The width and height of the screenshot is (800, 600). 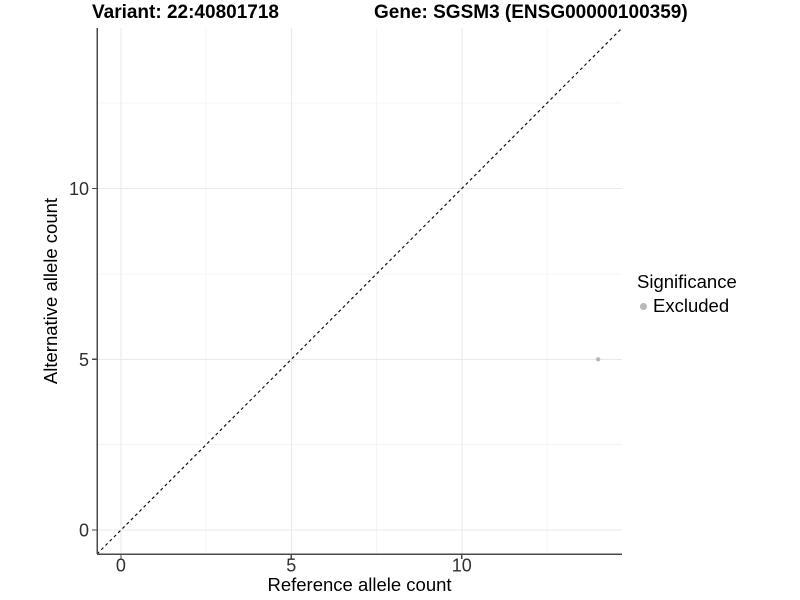 I want to click on x-tick-label: 5, so click(x=291, y=566).